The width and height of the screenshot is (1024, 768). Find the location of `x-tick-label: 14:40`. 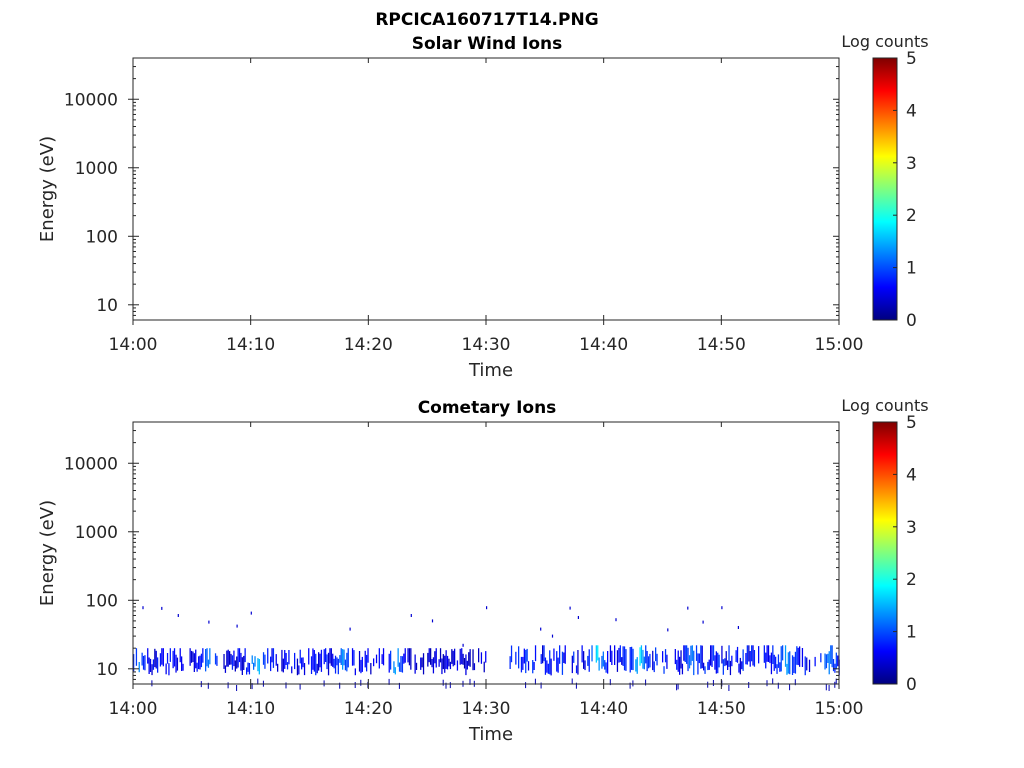

x-tick-label: 14:40 is located at coordinates (603, 709).